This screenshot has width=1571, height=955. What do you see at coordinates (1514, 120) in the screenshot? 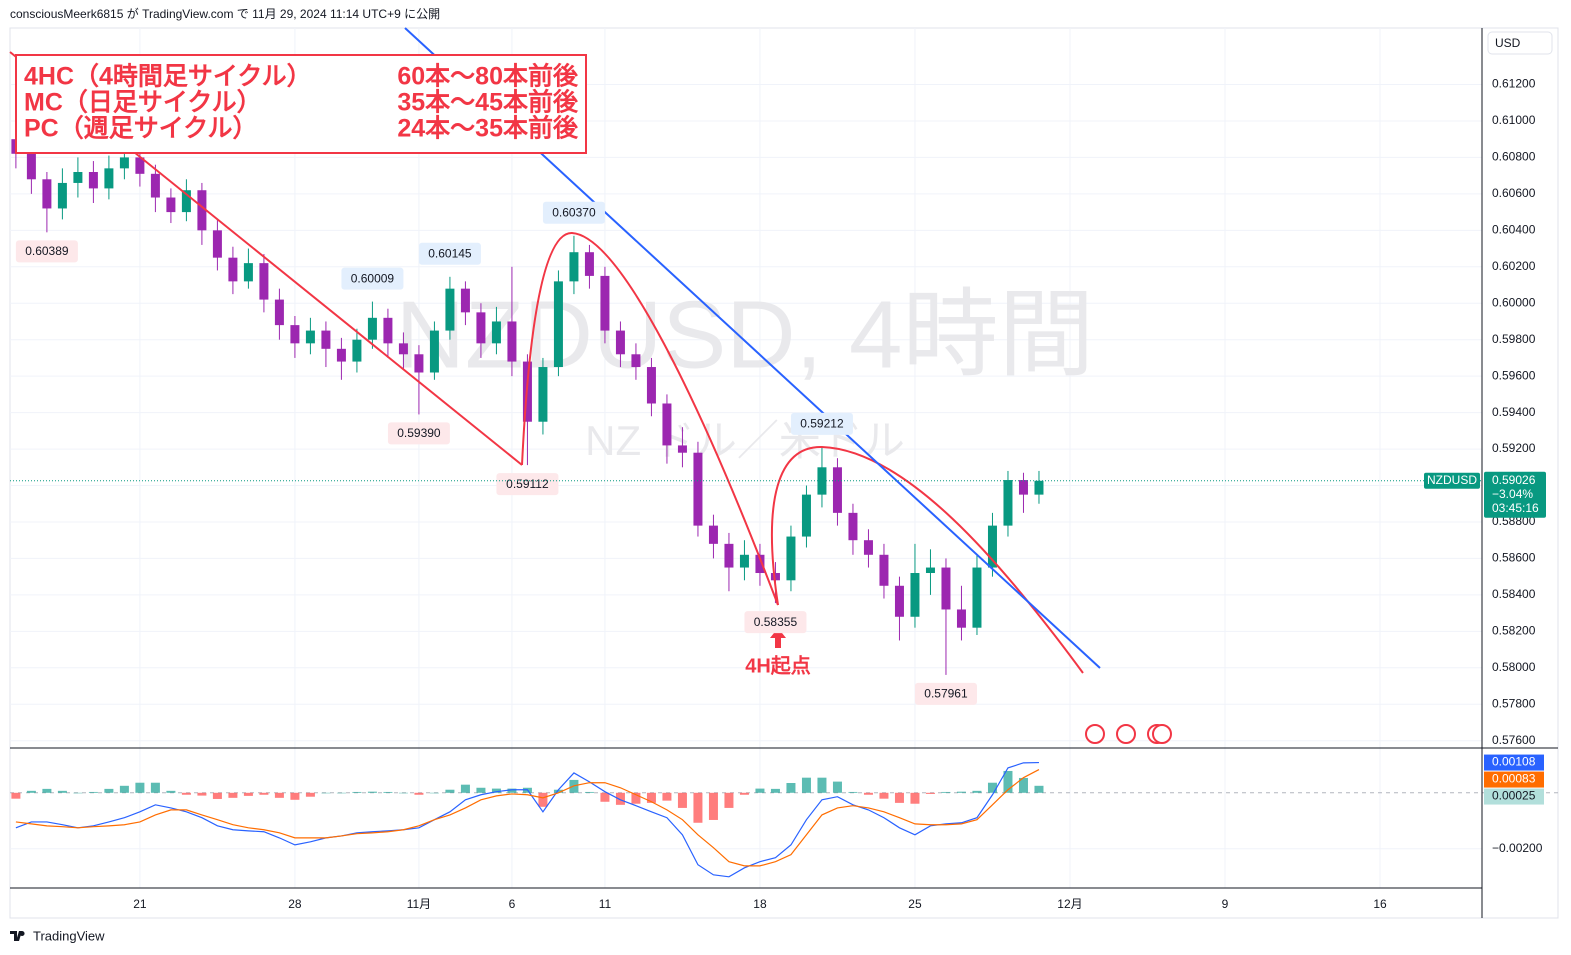
I see `y-tick-label: 0.61000` at bounding box center [1514, 120].